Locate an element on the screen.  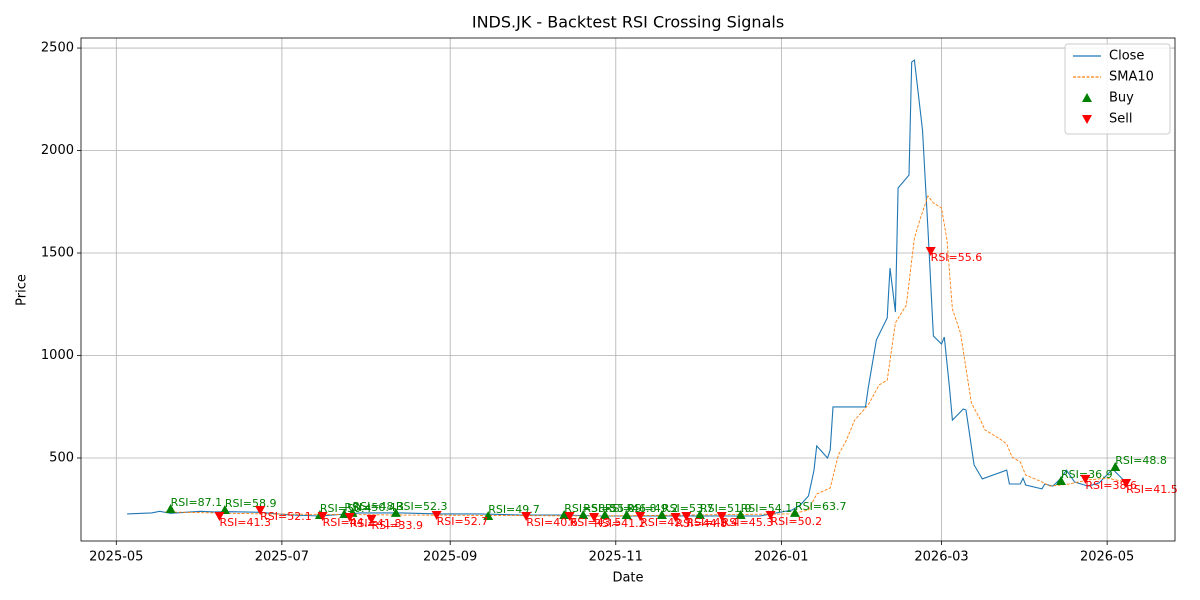
signal-label: RSI=55.0 is located at coordinates (609, 508).